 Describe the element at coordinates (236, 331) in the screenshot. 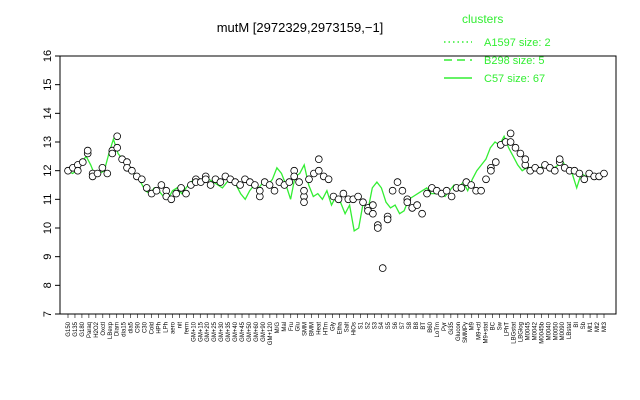

I see `x-tick-label: GM+40` at that location.